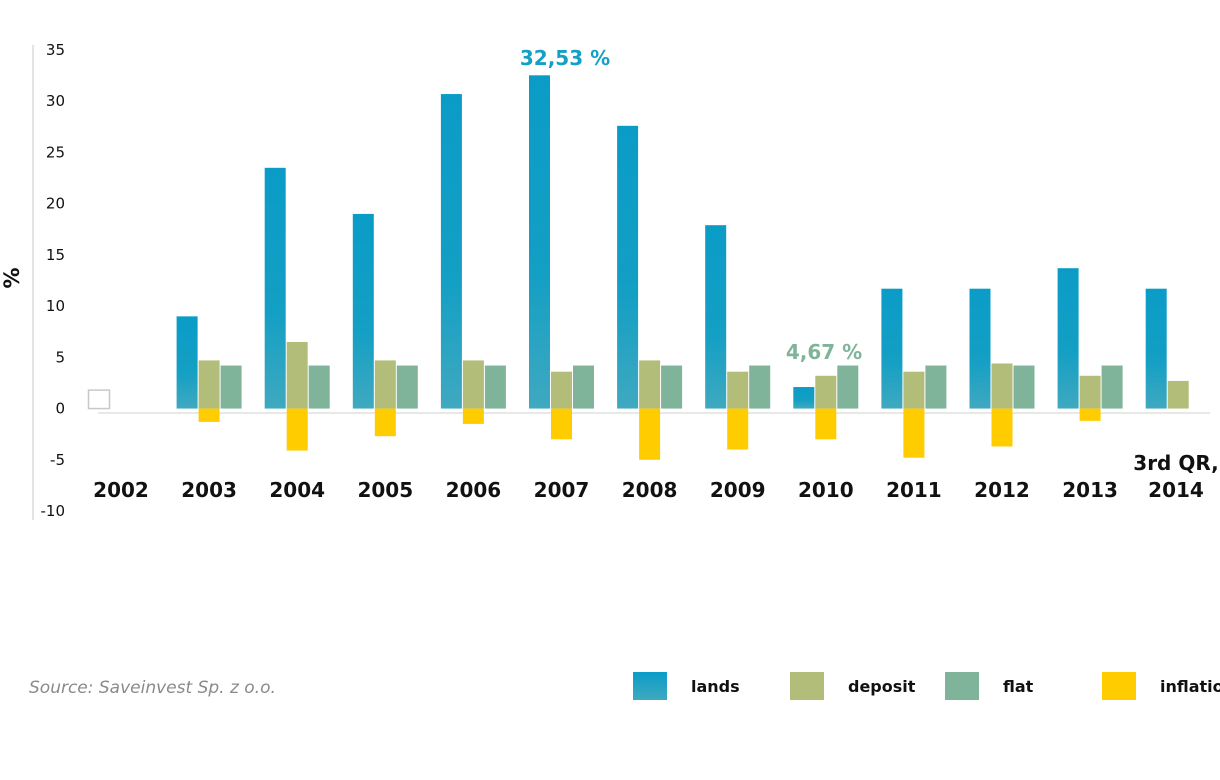  What do you see at coordinates (1090, 414) in the screenshot?
I see `bar-inflation-2013` at bounding box center [1090, 414].